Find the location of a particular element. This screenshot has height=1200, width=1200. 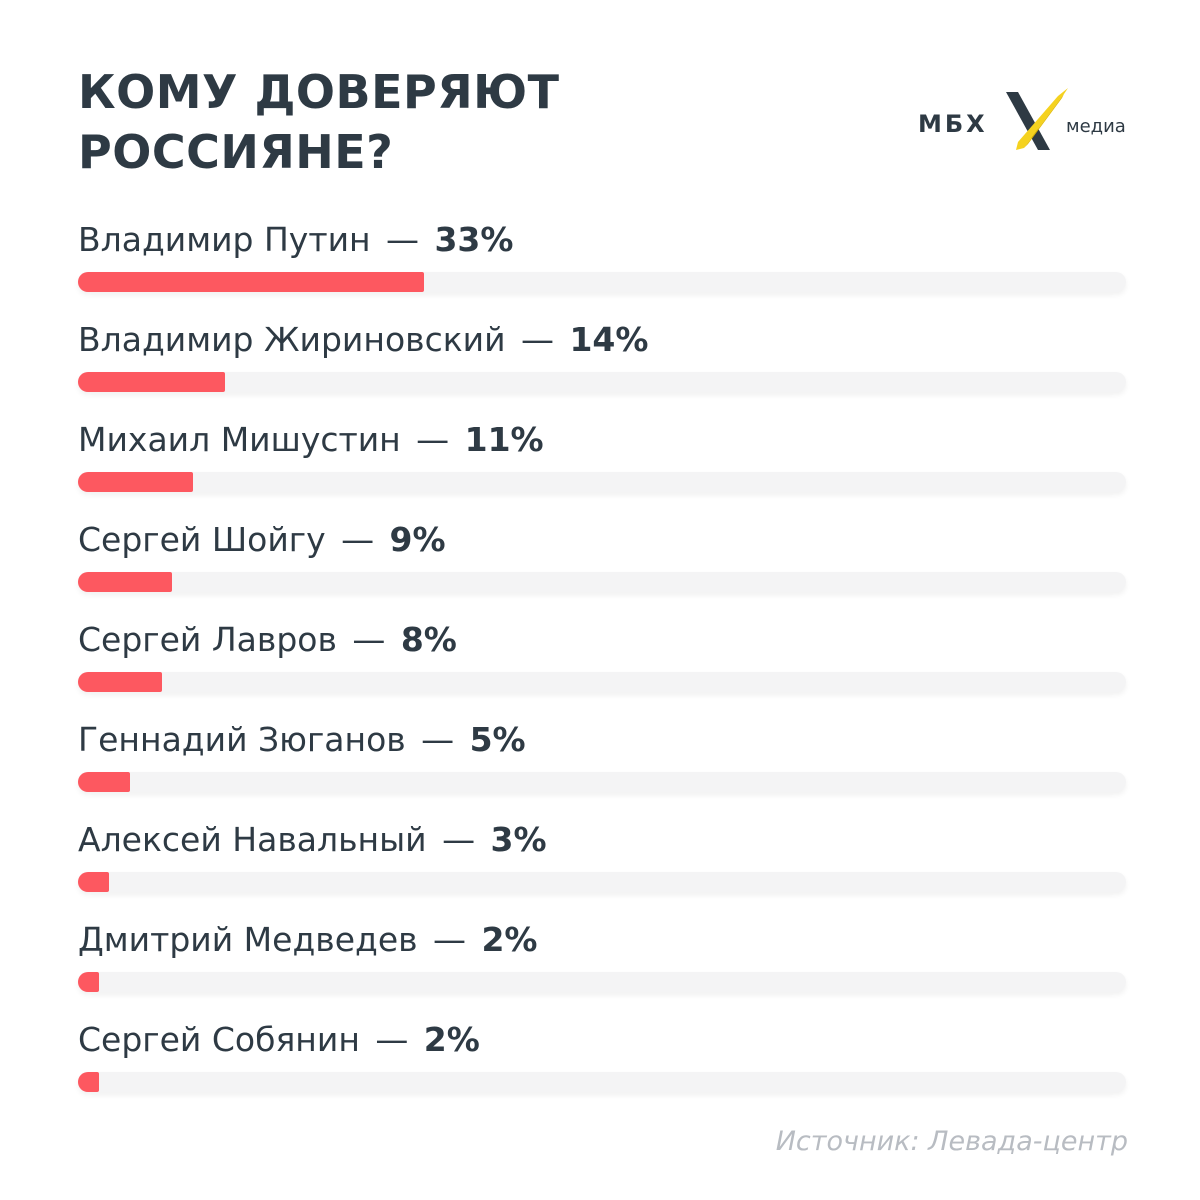

bar-category-name: Алексей Навальный is located at coordinates (252, 839).